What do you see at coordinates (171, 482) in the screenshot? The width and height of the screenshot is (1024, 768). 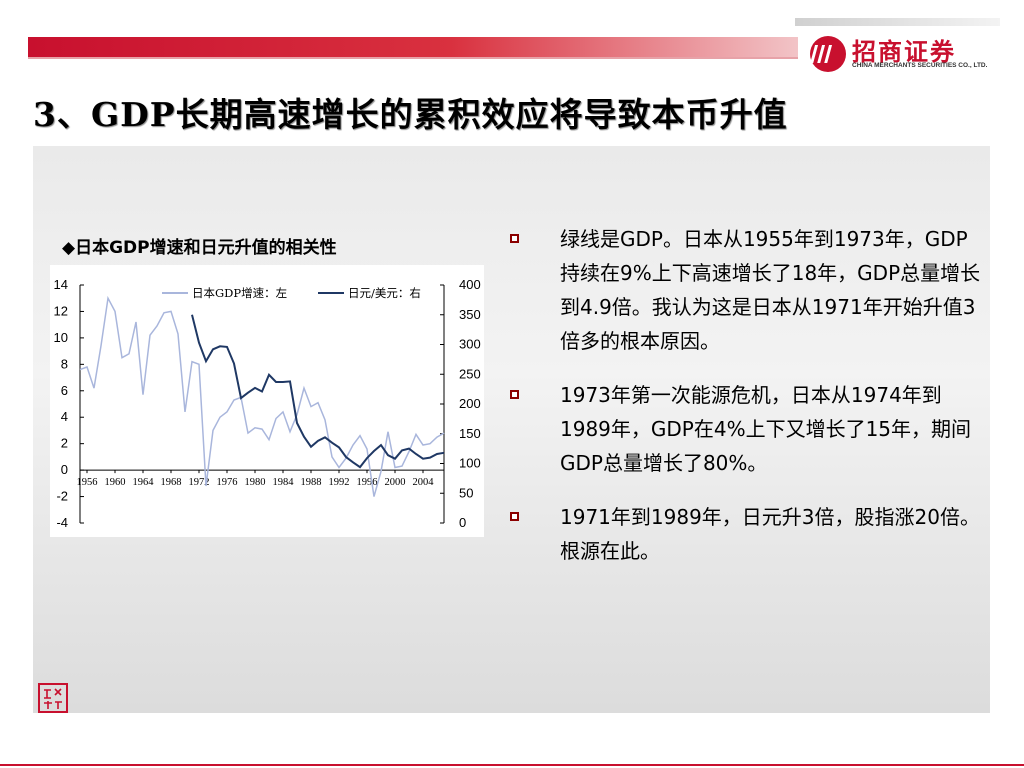 I see `x-tick-label: 1968` at bounding box center [171, 482].